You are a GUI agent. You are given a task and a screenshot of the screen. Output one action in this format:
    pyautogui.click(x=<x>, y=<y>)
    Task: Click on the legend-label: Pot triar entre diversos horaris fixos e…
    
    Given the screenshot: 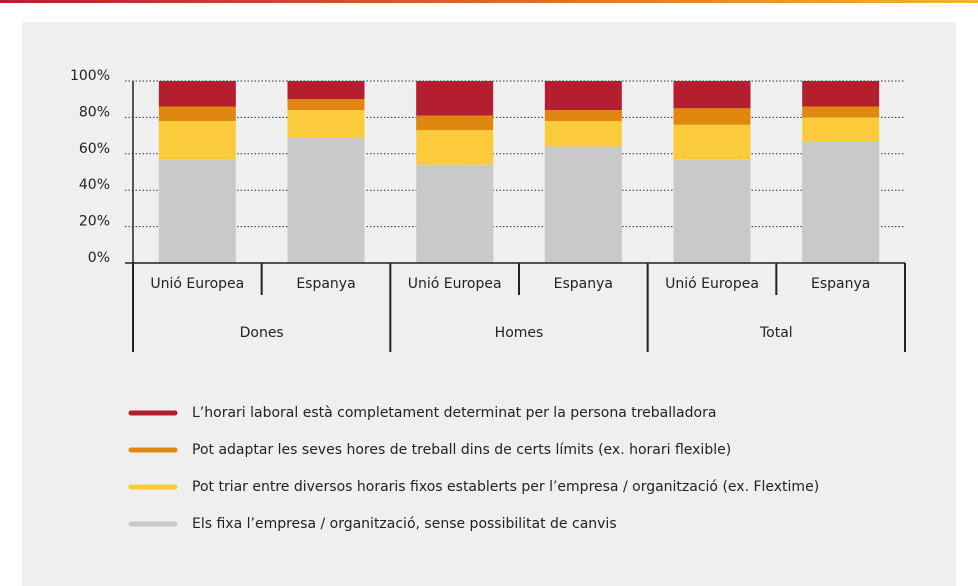 What is the action you would take?
    pyautogui.click(x=505, y=487)
    